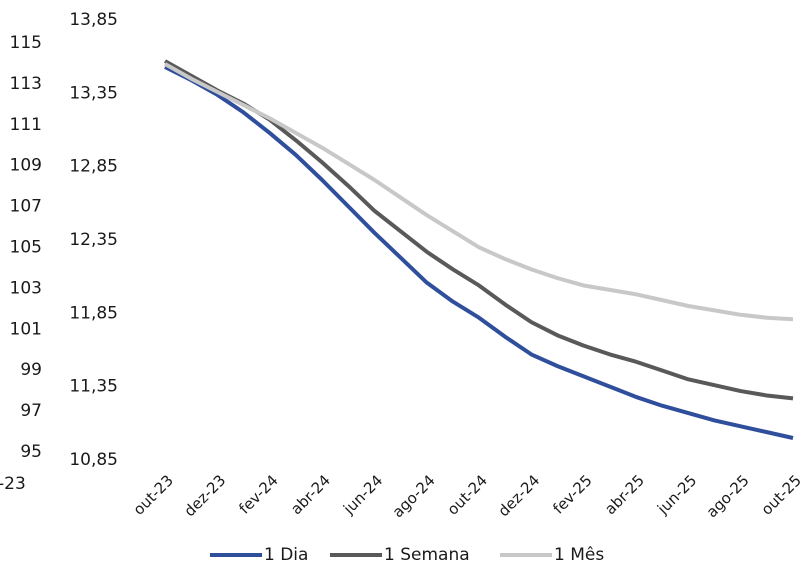  Describe the element at coordinates (414, 496) in the screenshot. I see `x-tick-label: ago-24` at that location.